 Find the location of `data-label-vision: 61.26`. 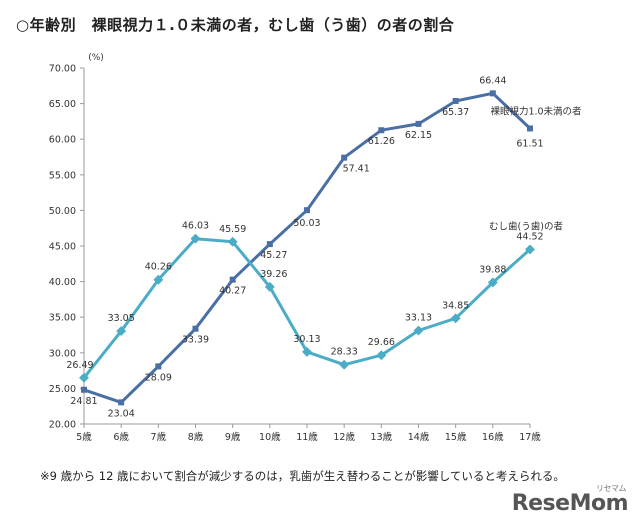

data-label-vision: 61.26 is located at coordinates (381, 141).